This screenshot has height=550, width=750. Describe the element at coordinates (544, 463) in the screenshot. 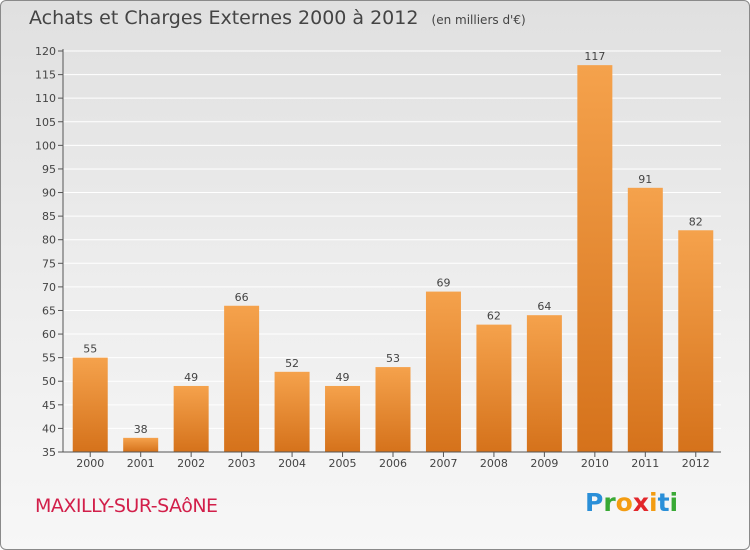

I see `x-tick-label: 2009` at that location.